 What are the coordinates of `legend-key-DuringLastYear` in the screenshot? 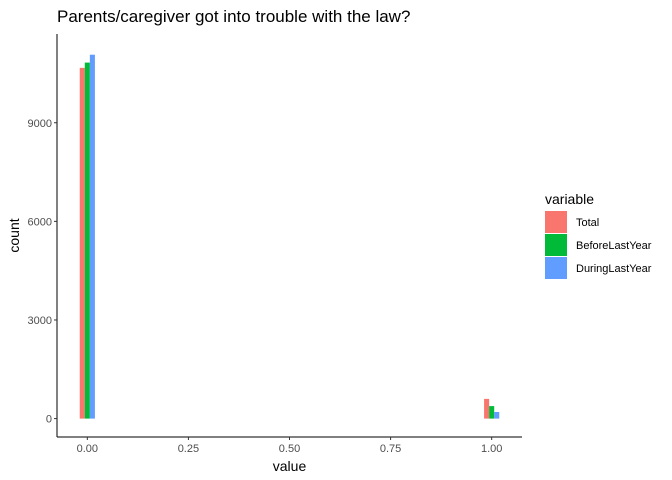 It's located at (556, 268).